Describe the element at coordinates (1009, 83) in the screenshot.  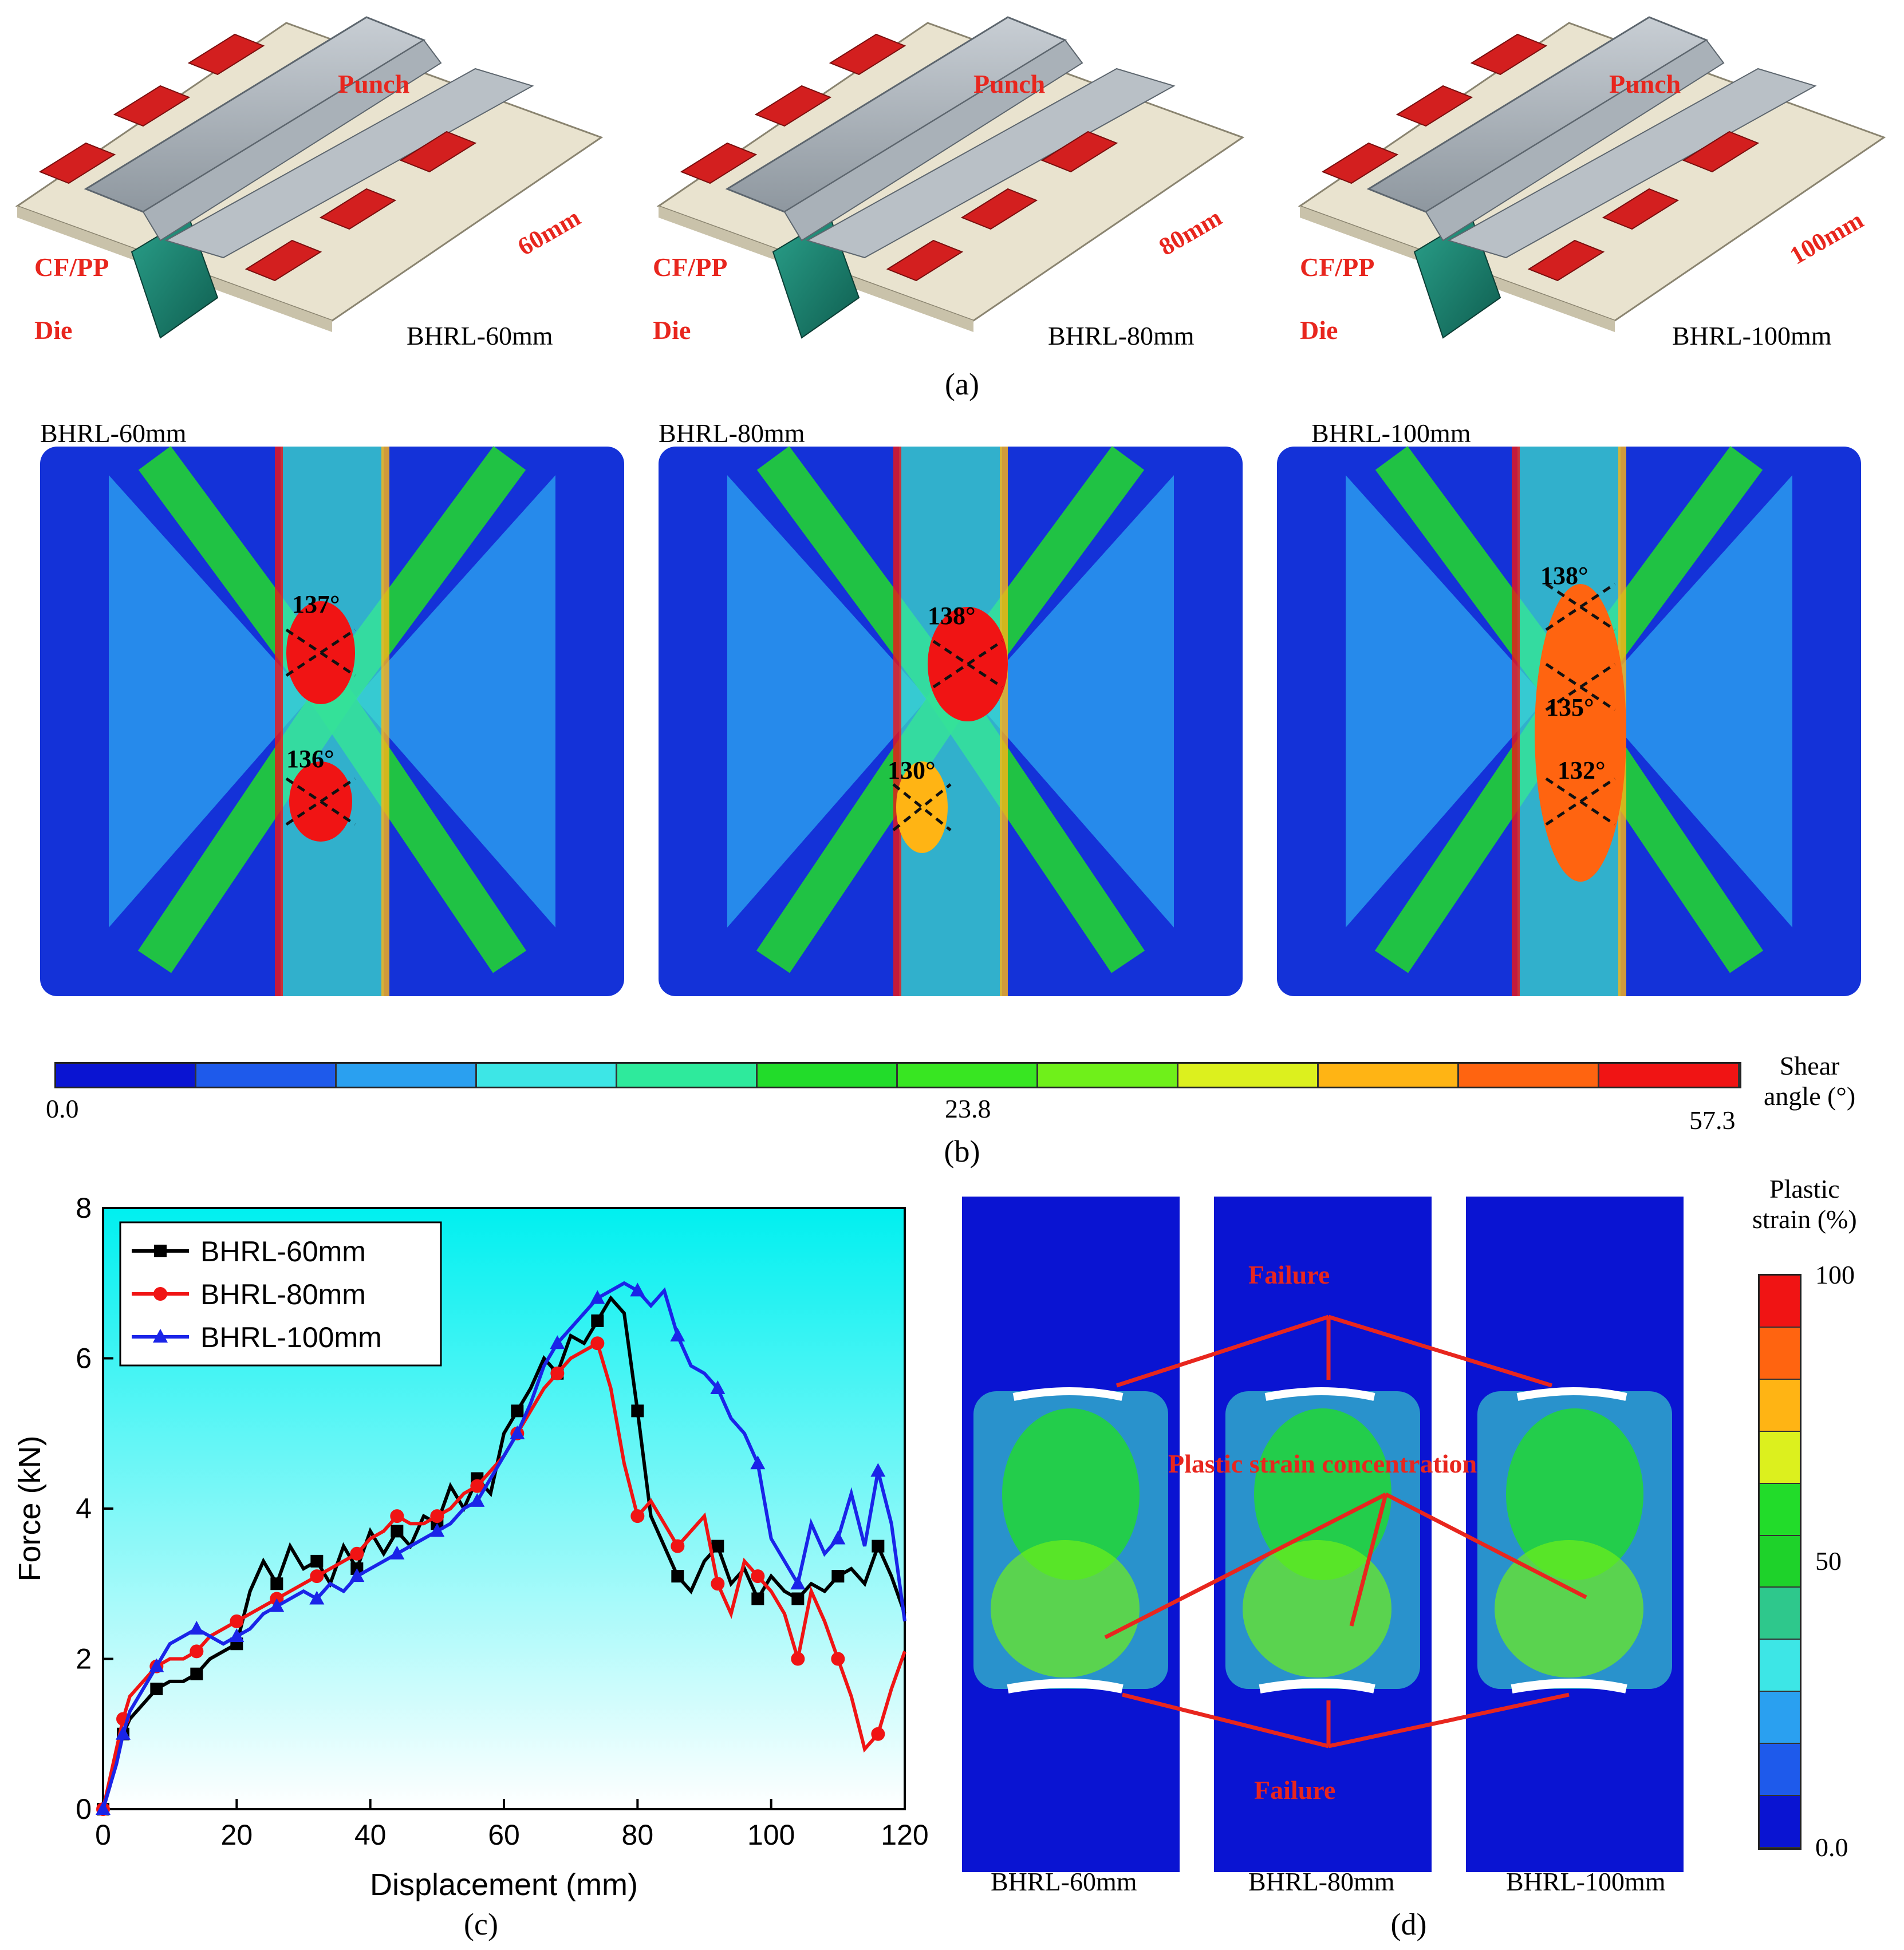
I see `punch-label-2: Punch` at that location.